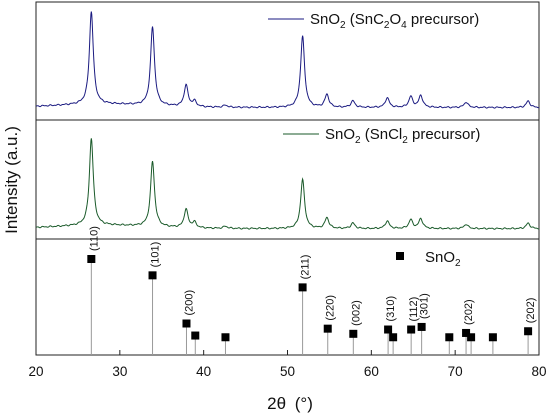  I want to click on x-tick-label: 70, so click(455, 371).